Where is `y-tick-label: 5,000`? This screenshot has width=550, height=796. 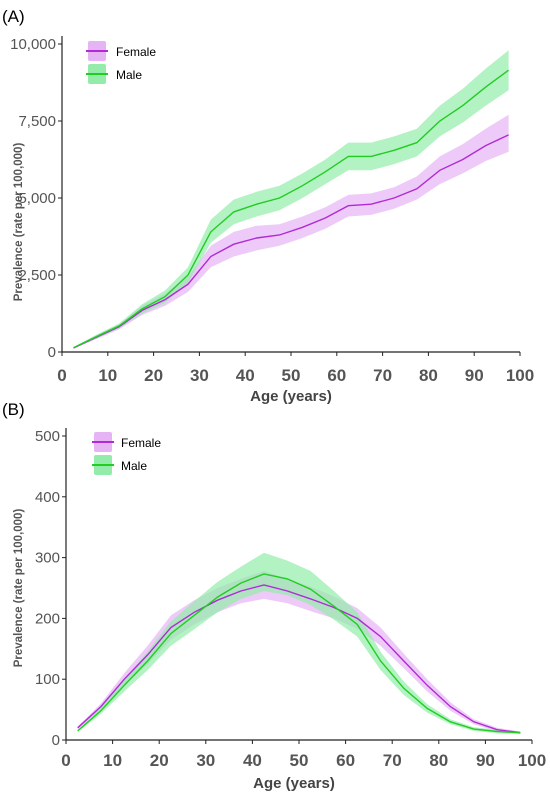
y-tick-label: 5,000 is located at coordinates (37, 198).